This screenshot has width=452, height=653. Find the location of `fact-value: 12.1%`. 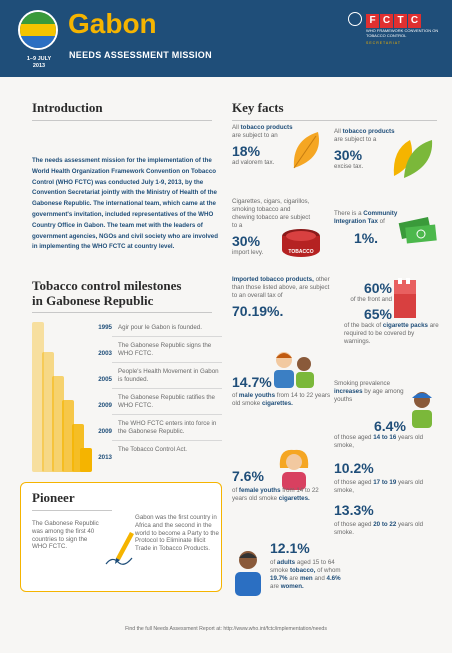

fact-value: 12.1% is located at coordinates (290, 548).